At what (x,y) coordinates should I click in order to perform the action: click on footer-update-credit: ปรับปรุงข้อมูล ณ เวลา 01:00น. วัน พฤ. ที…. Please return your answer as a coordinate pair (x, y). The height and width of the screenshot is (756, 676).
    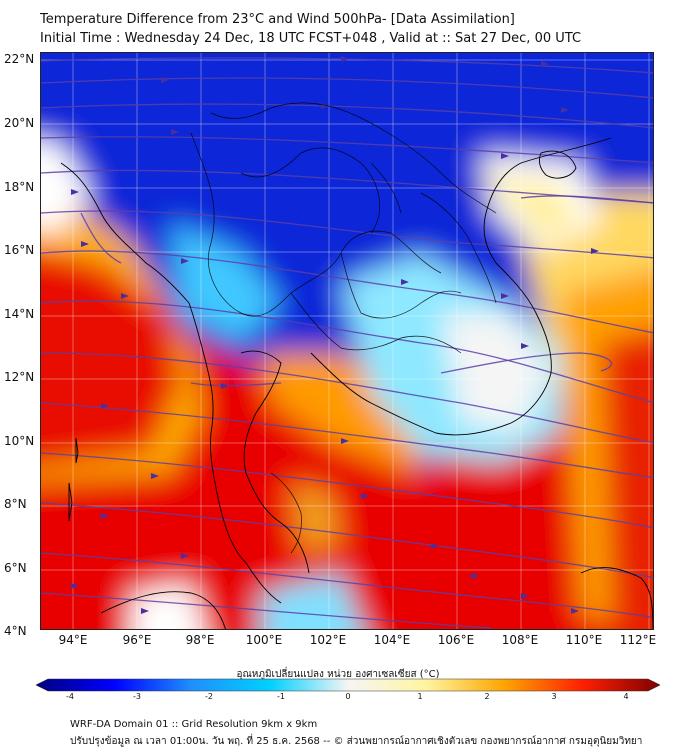
    Looking at the image, I should click on (356, 741).